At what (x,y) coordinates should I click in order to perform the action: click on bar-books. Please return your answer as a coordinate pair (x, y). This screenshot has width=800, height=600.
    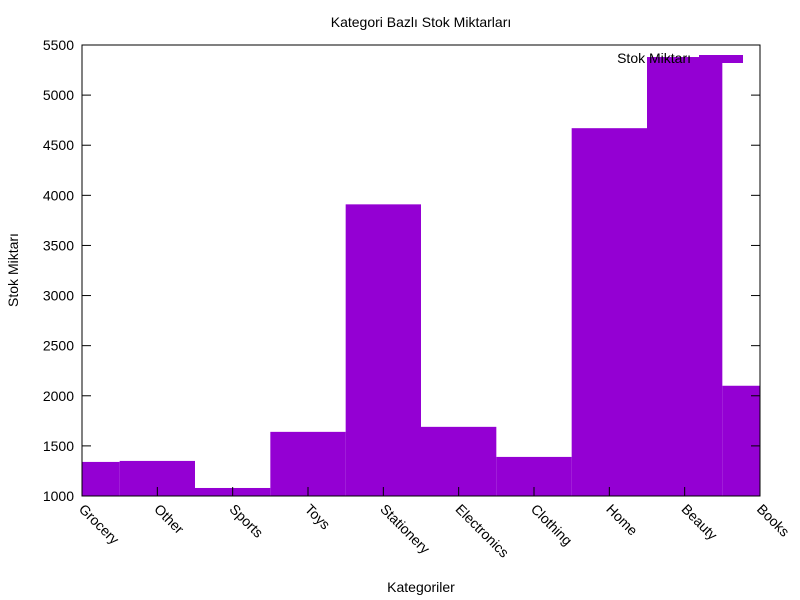
    Looking at the image, I should click on (741, 440).